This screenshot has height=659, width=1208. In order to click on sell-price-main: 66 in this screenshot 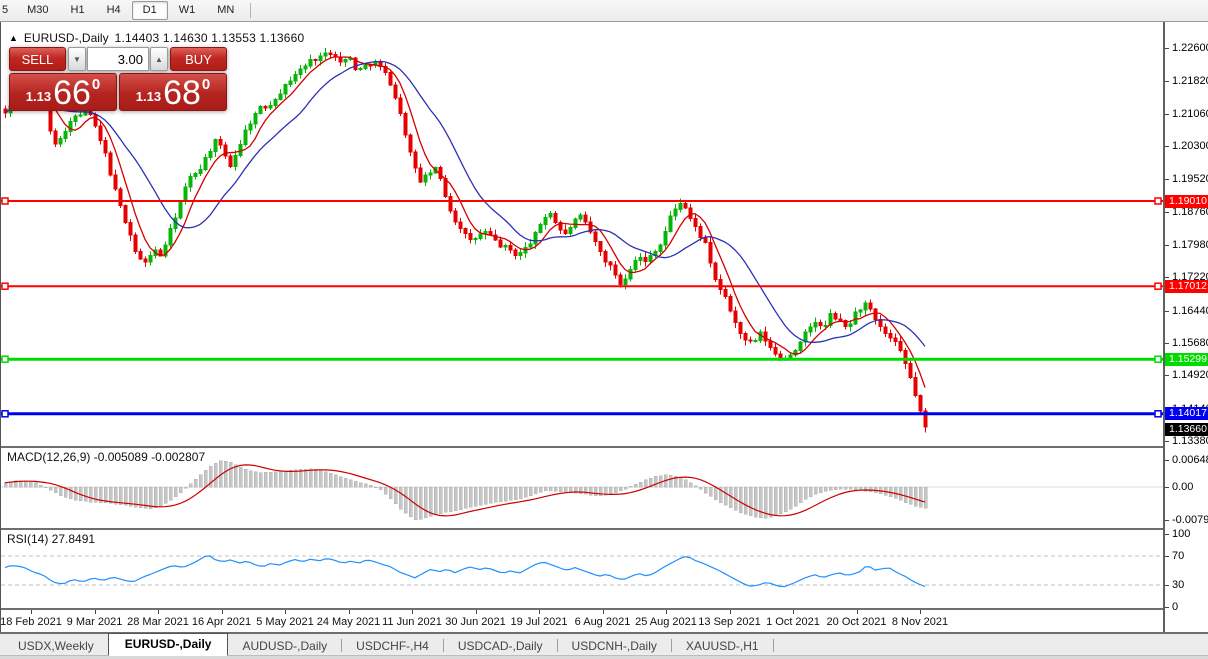, I will do `click(72, 93)`.